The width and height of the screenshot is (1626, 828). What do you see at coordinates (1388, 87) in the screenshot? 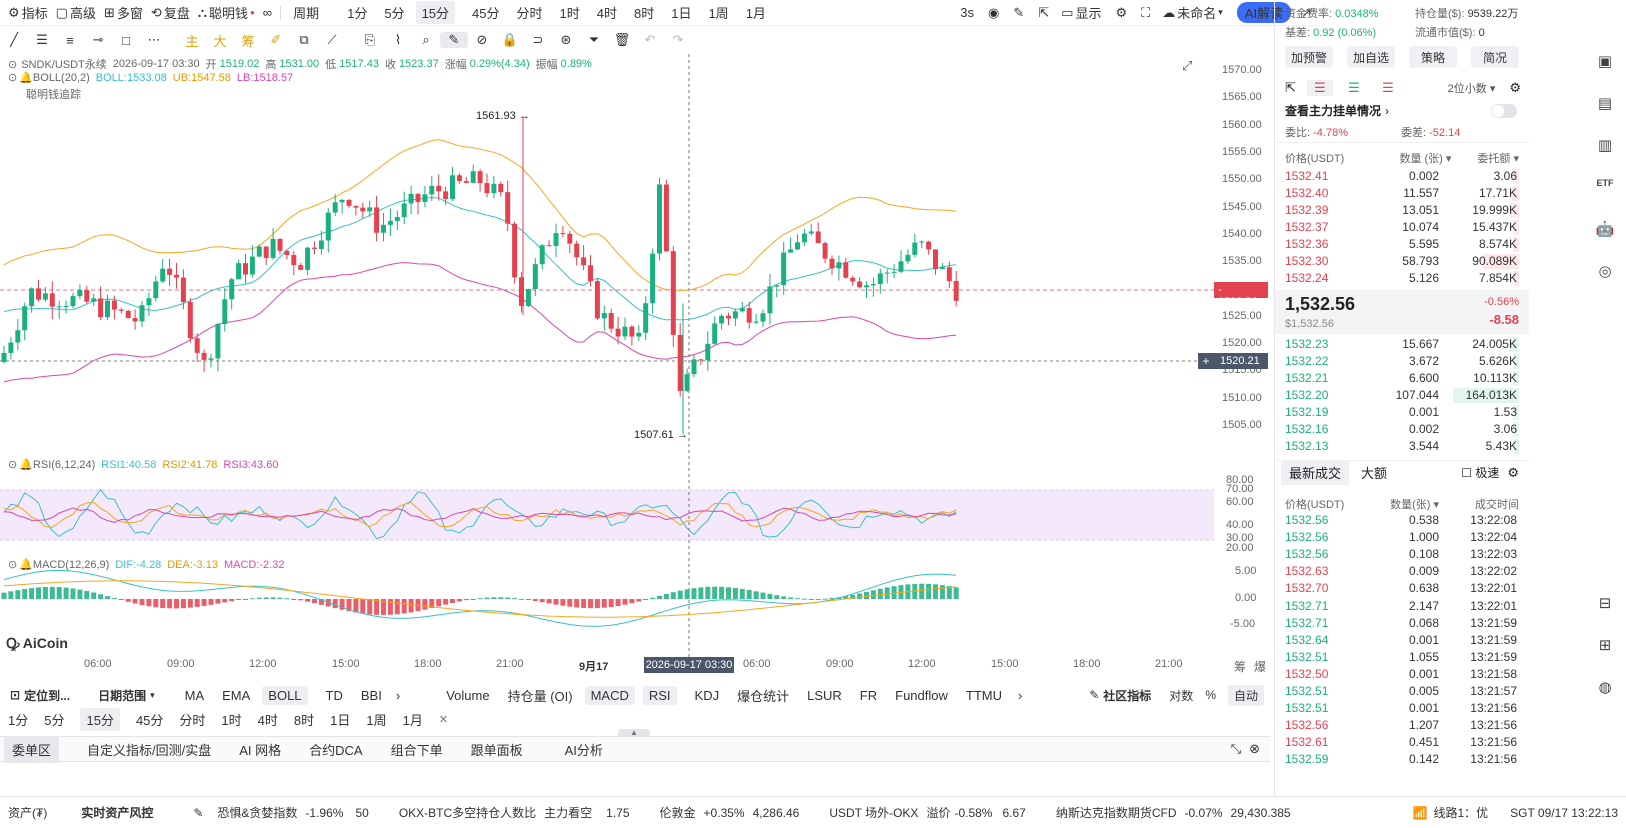
I see `asks-only-icon: ☰` at bounding box center [1388, 87].